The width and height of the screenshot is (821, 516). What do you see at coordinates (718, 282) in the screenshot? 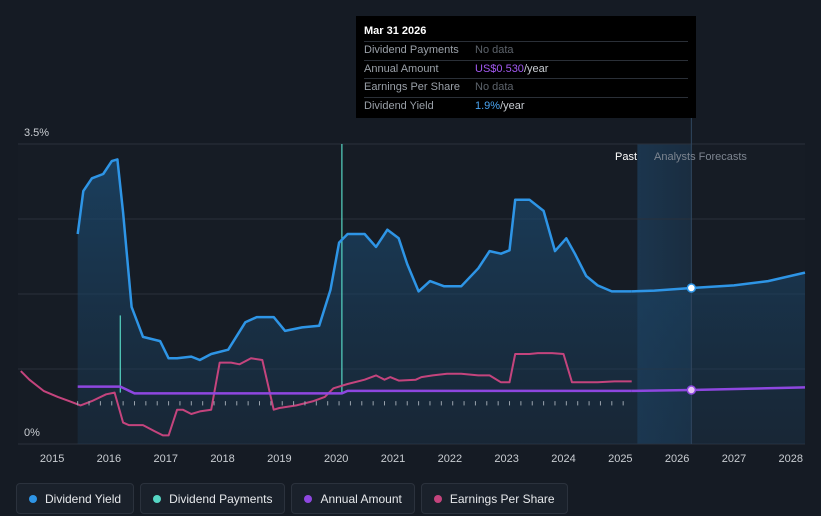
I see `dividend-yield-forecast-line` at bounding box center [718, 282].